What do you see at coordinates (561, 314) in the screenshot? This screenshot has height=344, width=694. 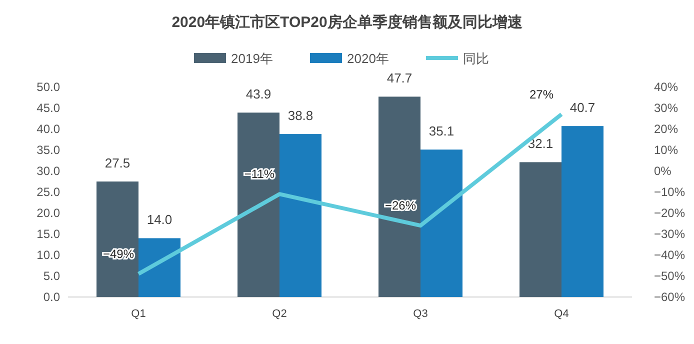 I see `x-tick-label: Q4` at bounding box center [561, 314].